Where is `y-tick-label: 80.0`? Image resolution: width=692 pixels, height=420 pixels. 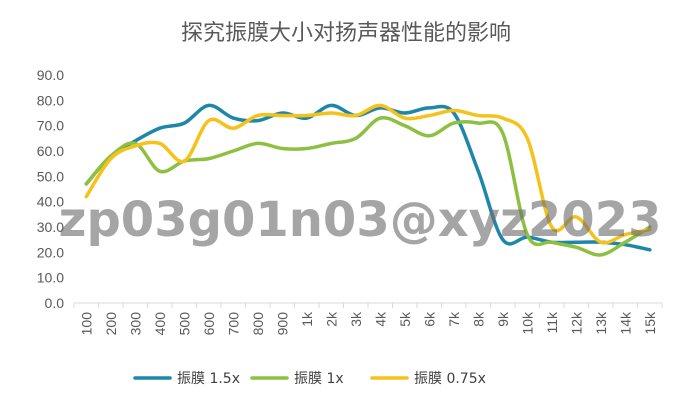
y-tick-label: 80.0 is located at coordinates (50, 100).